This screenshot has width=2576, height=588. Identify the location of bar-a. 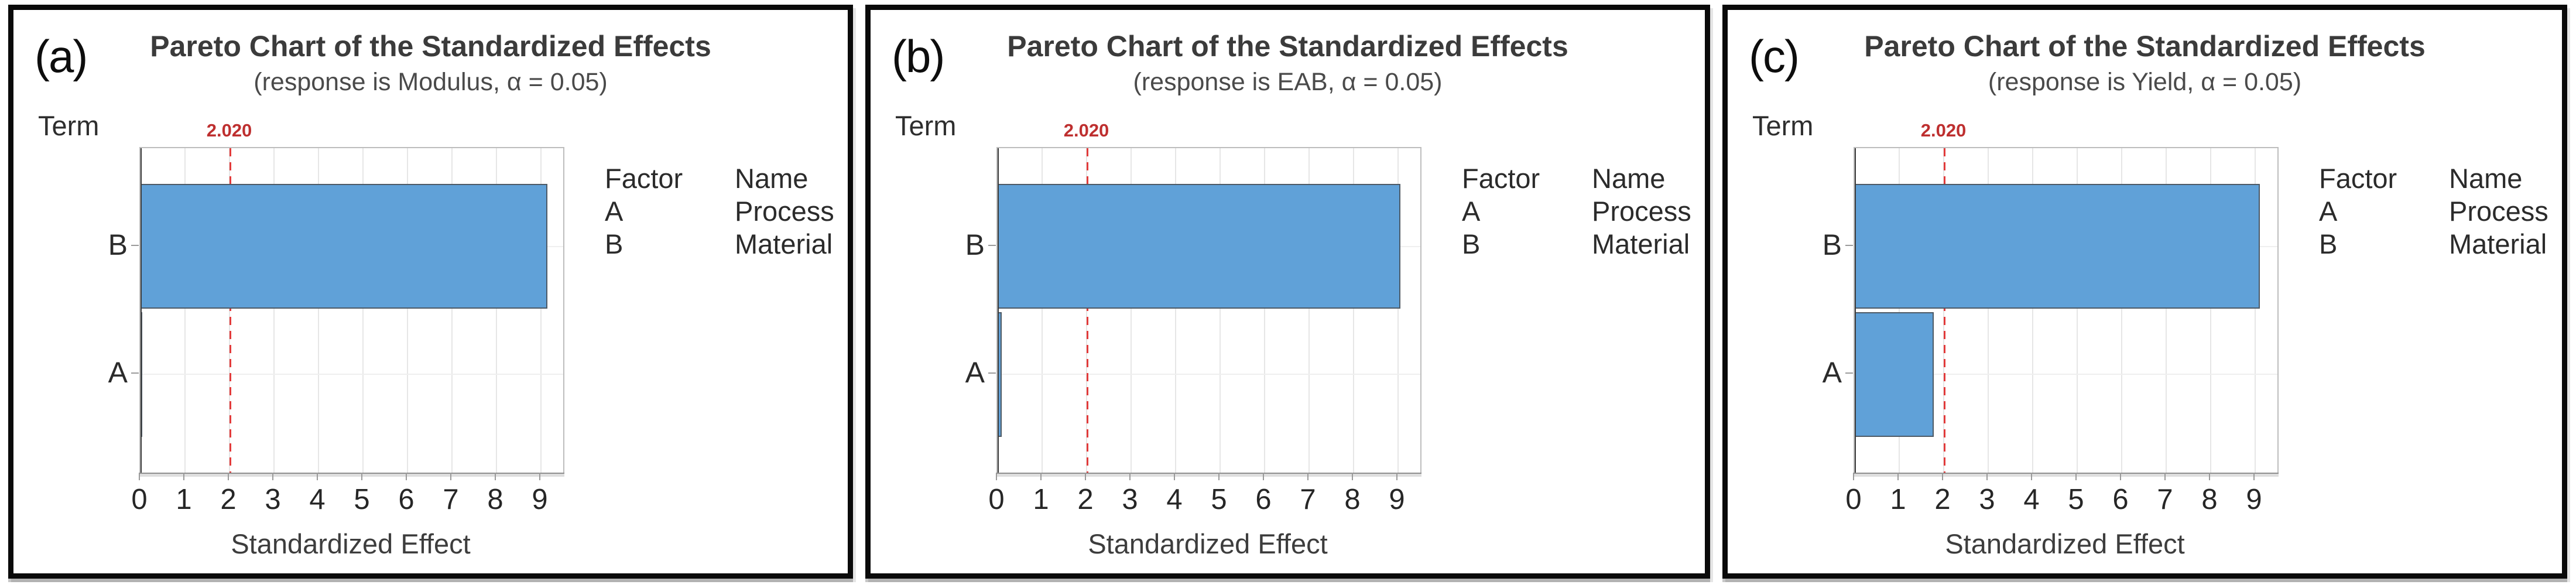
(1895, 375).